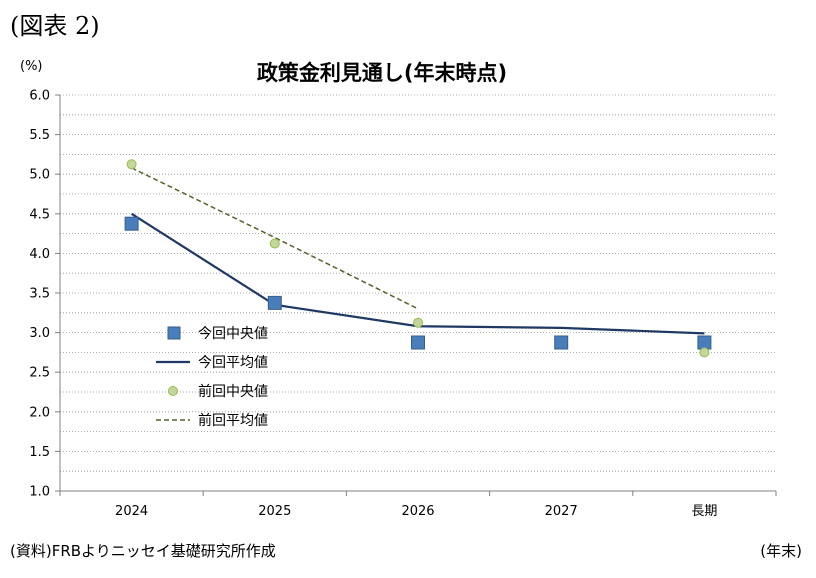  What do you see at coordinates (39, 333) in the screenshot?
I see `y-tick-label: 3.0` at bounding box center [39, 333].